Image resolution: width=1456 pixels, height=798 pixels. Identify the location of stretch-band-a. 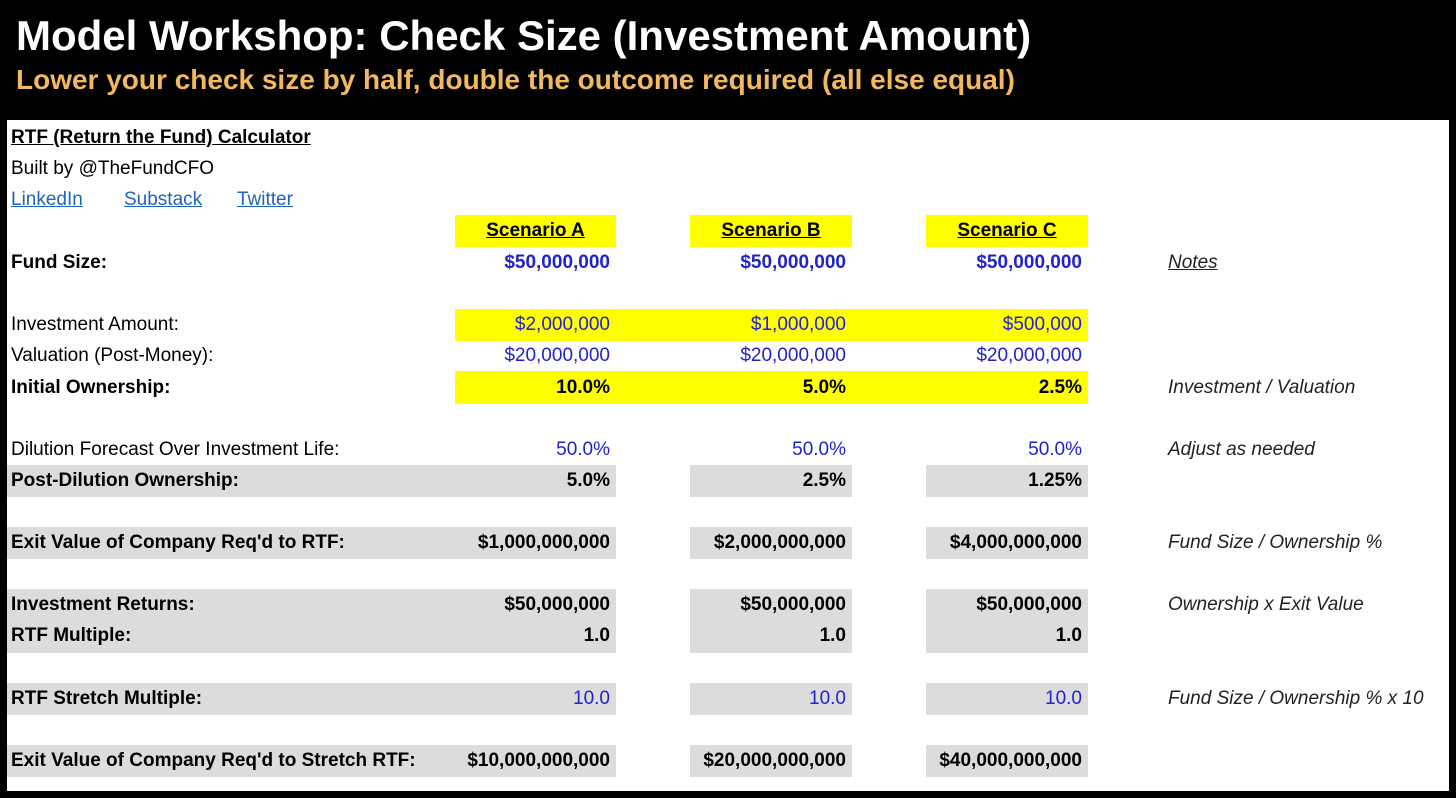
(311, 699).